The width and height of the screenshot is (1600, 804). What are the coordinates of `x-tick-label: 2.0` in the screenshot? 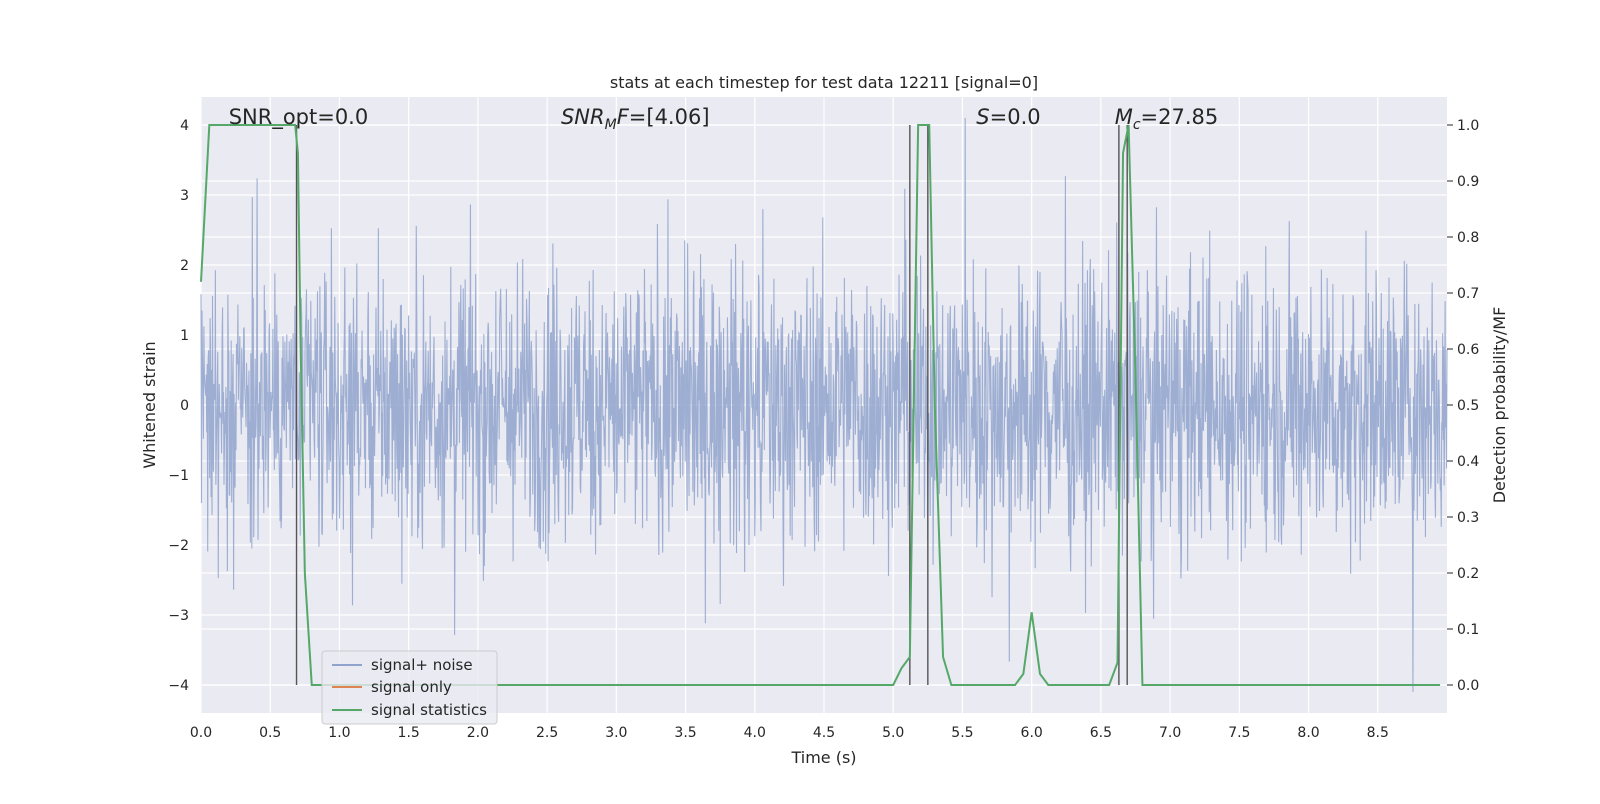 It's located at (478, 733).